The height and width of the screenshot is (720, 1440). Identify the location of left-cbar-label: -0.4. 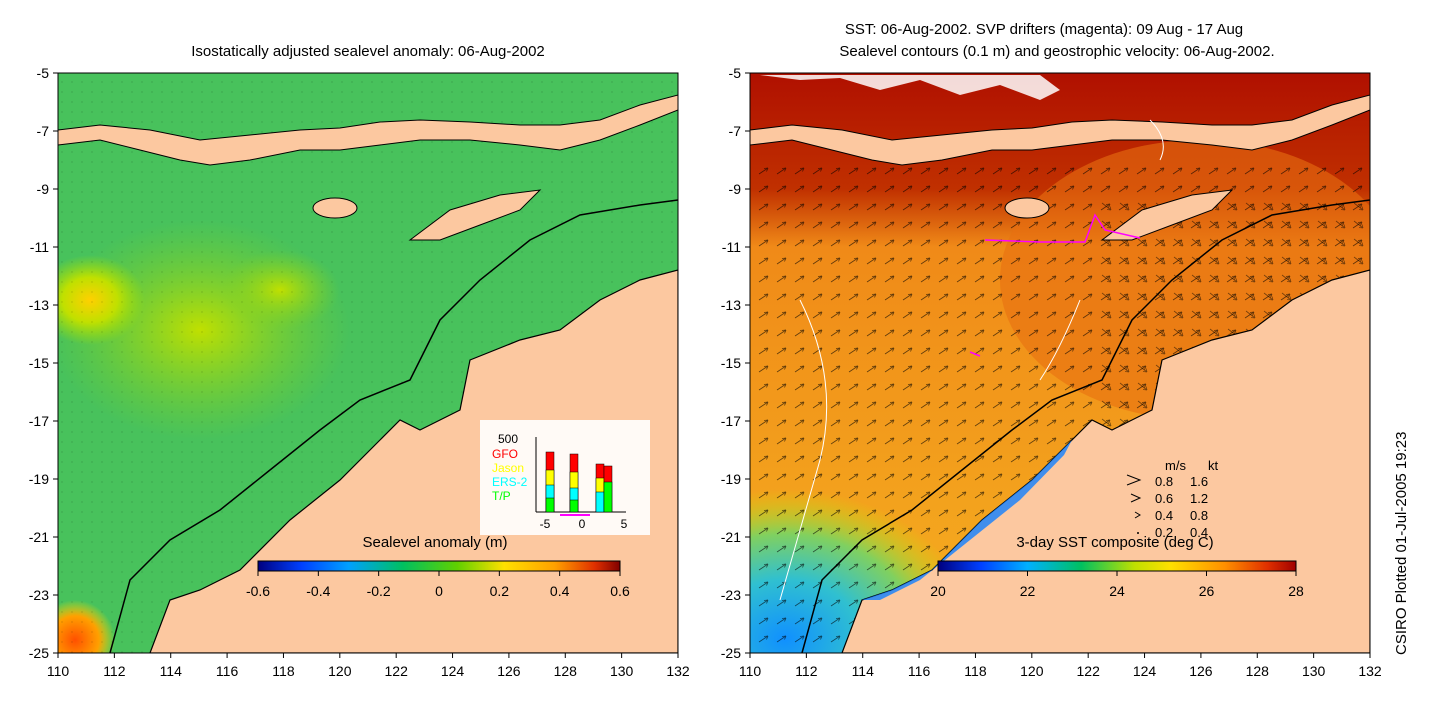
(318, 591).